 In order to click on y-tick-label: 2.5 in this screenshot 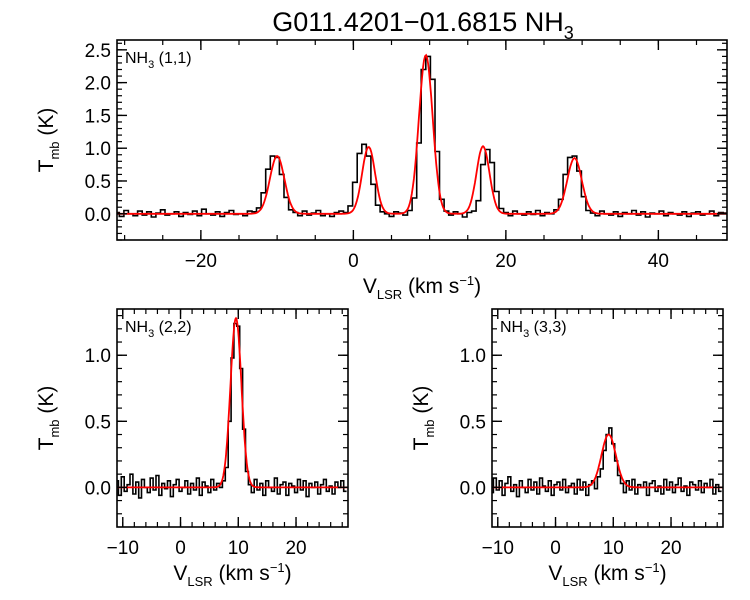, I will do `click(98, 51)`.